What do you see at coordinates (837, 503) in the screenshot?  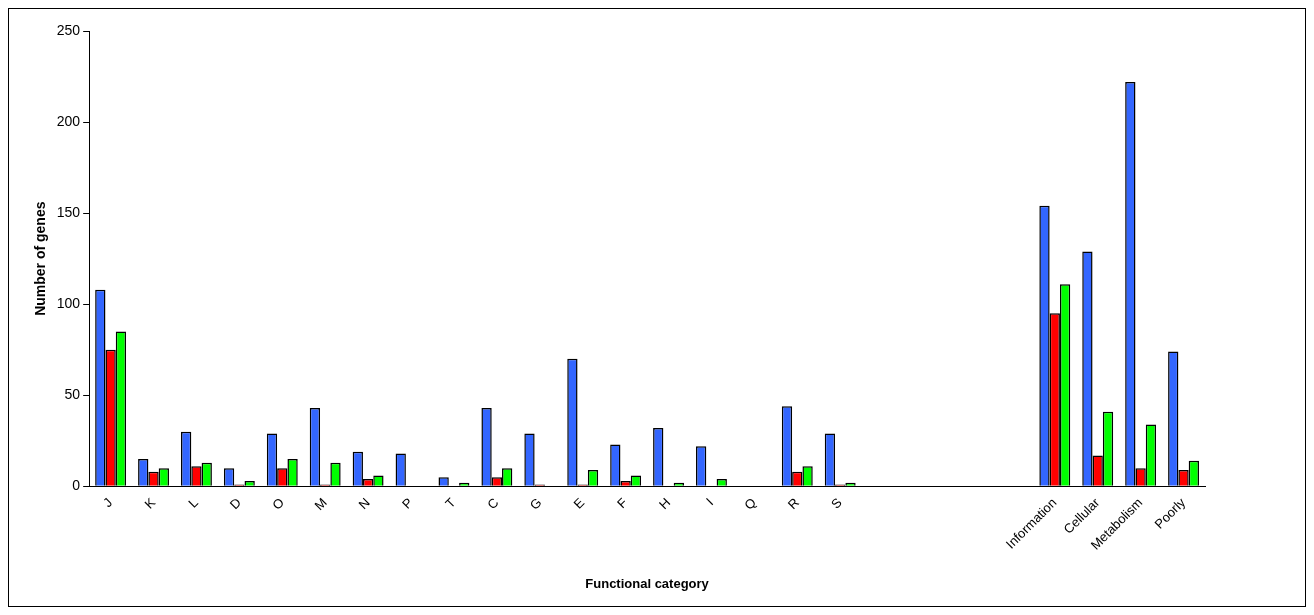 I see `x-tick-label: S` at bounding box center [837, 503].